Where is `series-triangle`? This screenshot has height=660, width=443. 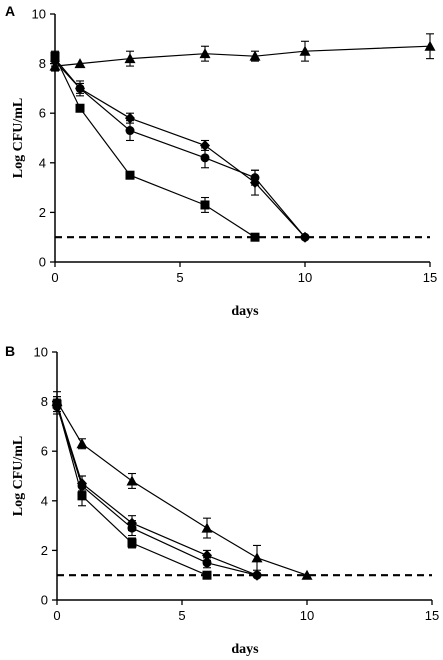 series-triangle is located at coordinates (242, 52).